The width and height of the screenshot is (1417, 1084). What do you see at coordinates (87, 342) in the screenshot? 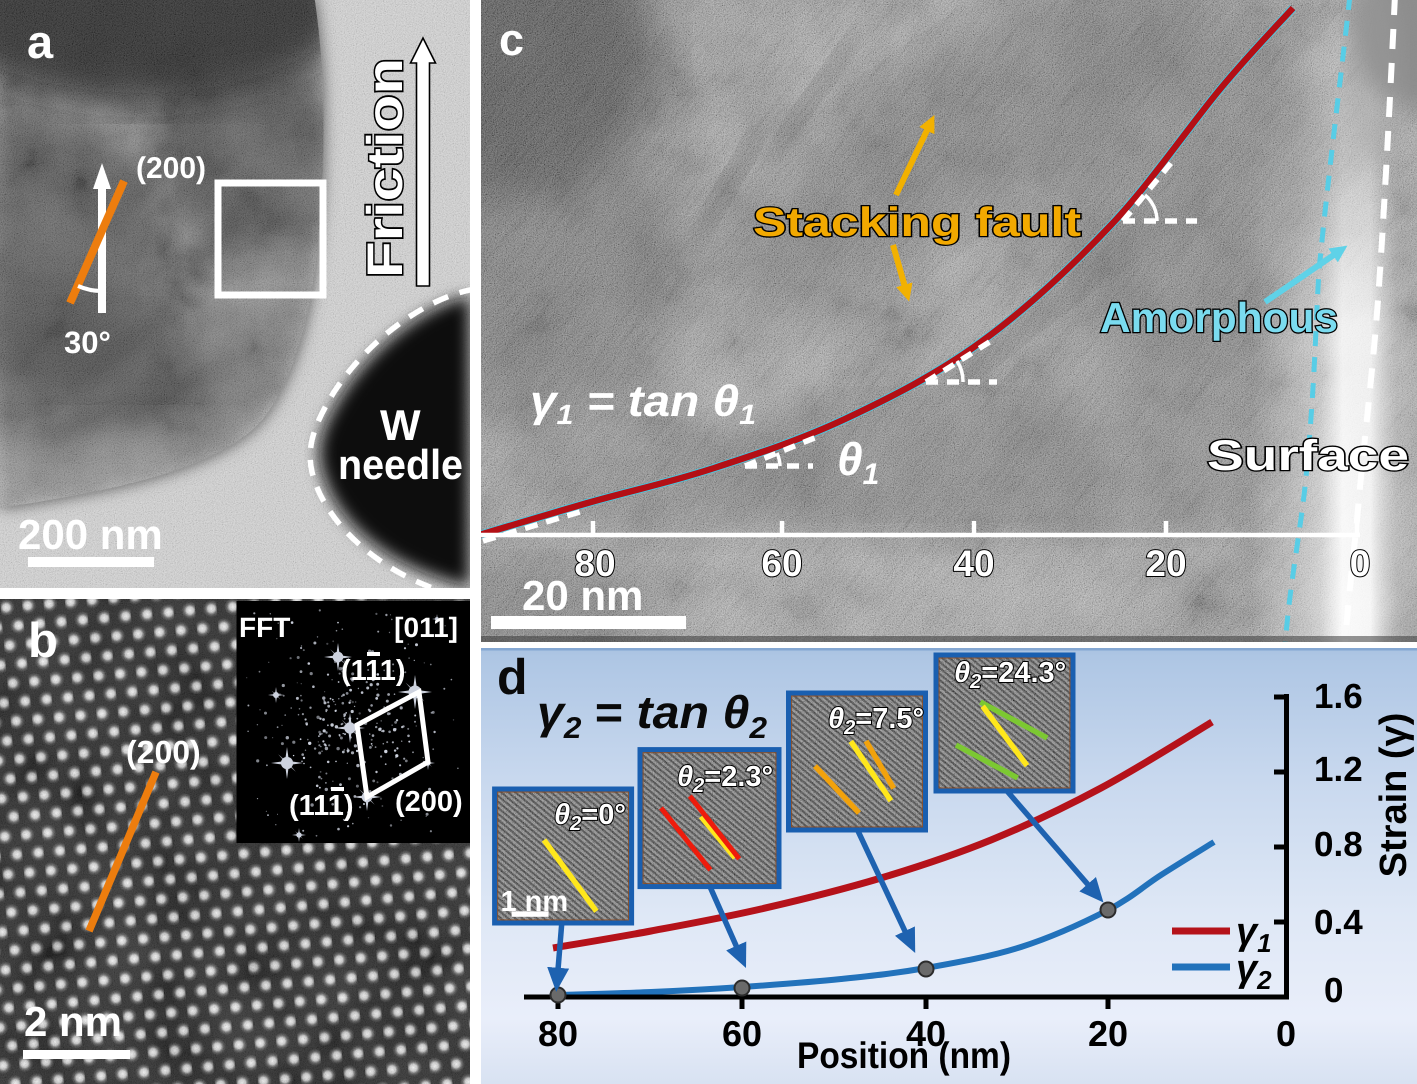
I see `svg-text: 30°` at bounding box center [87, 342].